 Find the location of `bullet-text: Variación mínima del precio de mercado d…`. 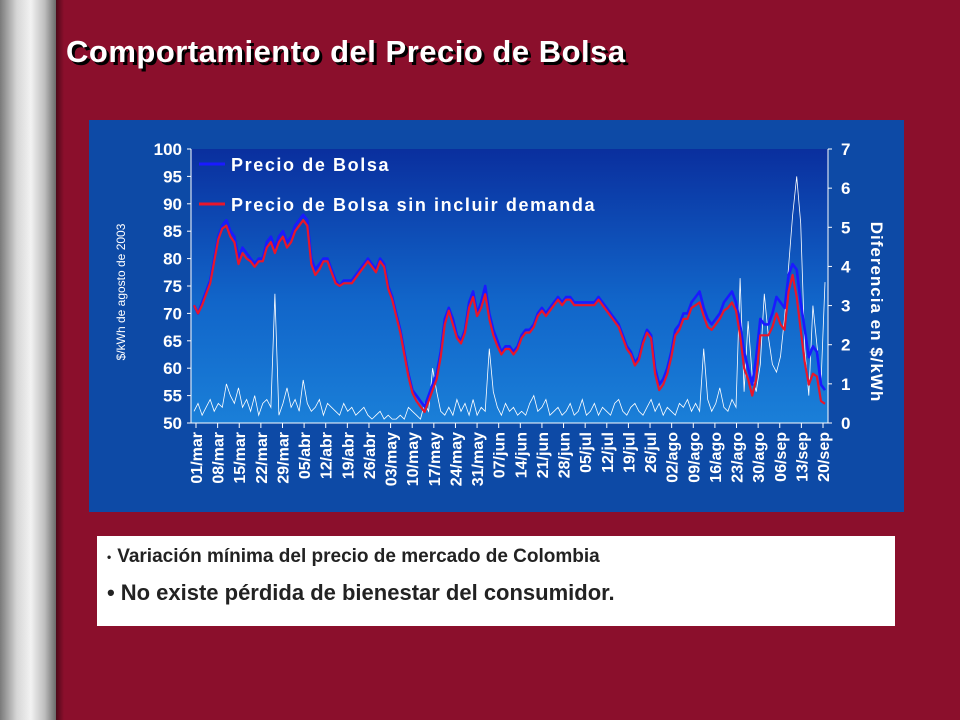

bullet-text: Variación mínima del precio de mercado d… is located at coordinates (358, 556).